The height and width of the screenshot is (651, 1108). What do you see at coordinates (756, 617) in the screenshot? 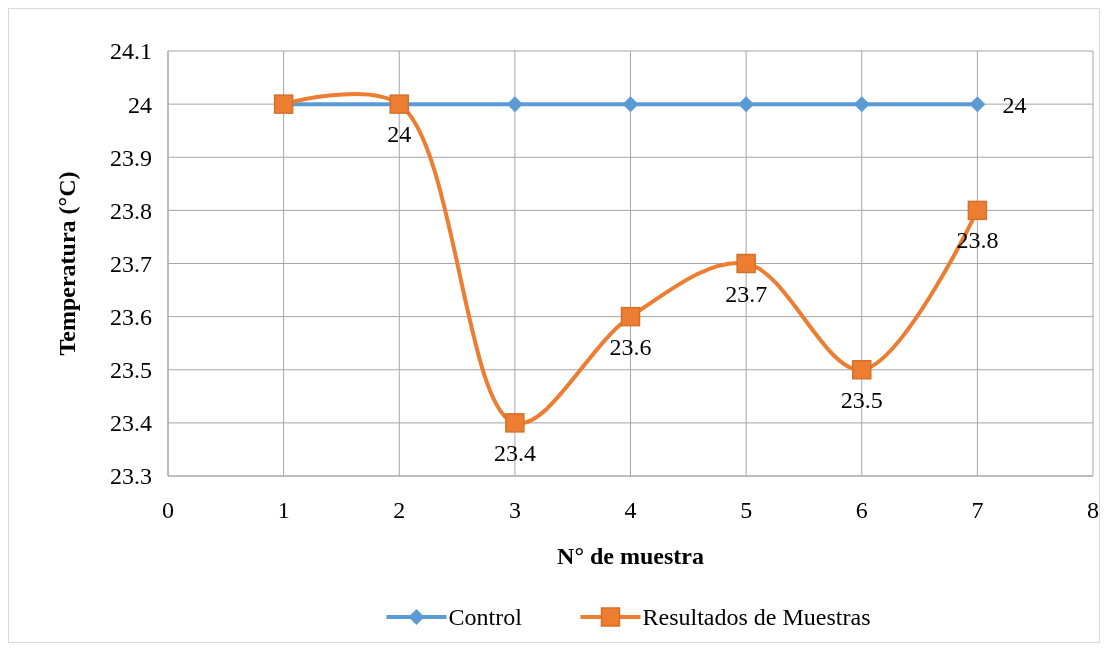
I see `legend-label: Resultados de Muestras` at bounding box center [756, 617].